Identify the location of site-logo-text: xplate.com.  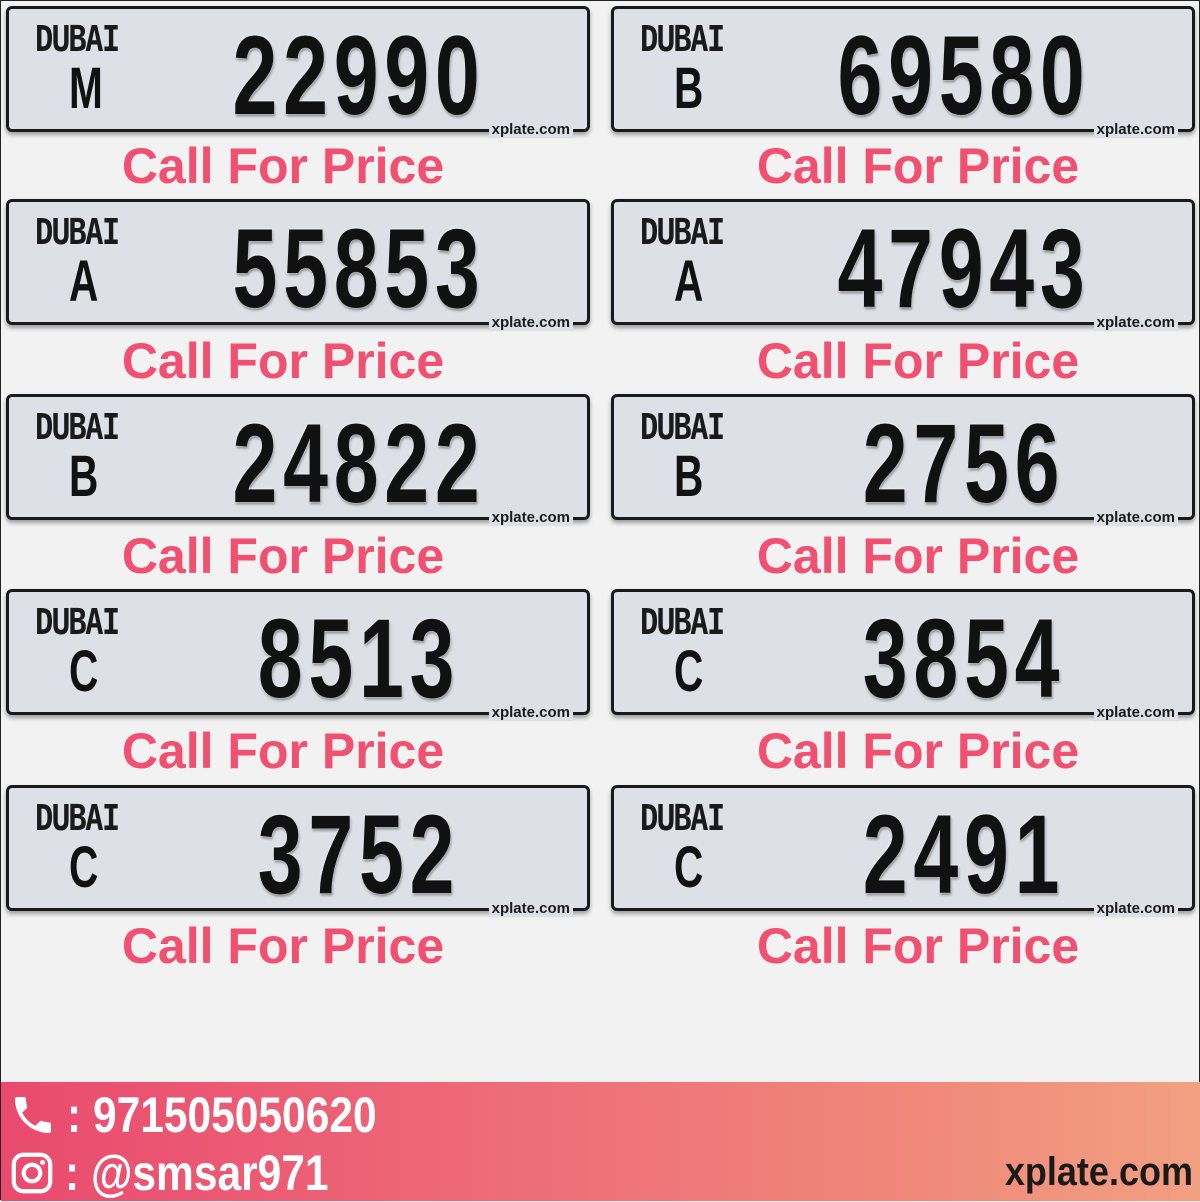
(1098, 1172).